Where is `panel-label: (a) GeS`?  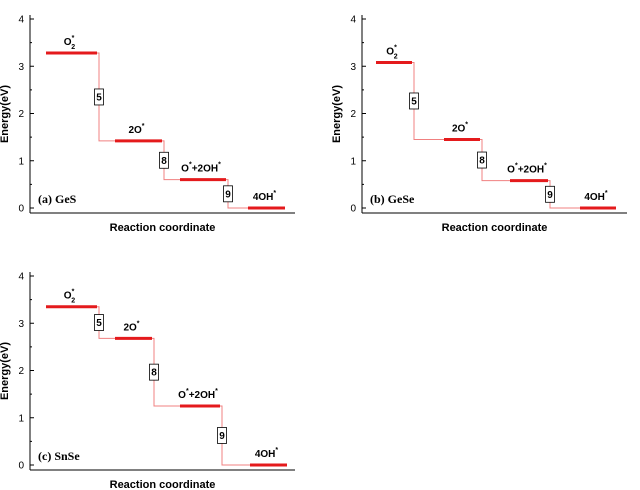 panel-label: (a) GeS is located at coordinates (57, 199).